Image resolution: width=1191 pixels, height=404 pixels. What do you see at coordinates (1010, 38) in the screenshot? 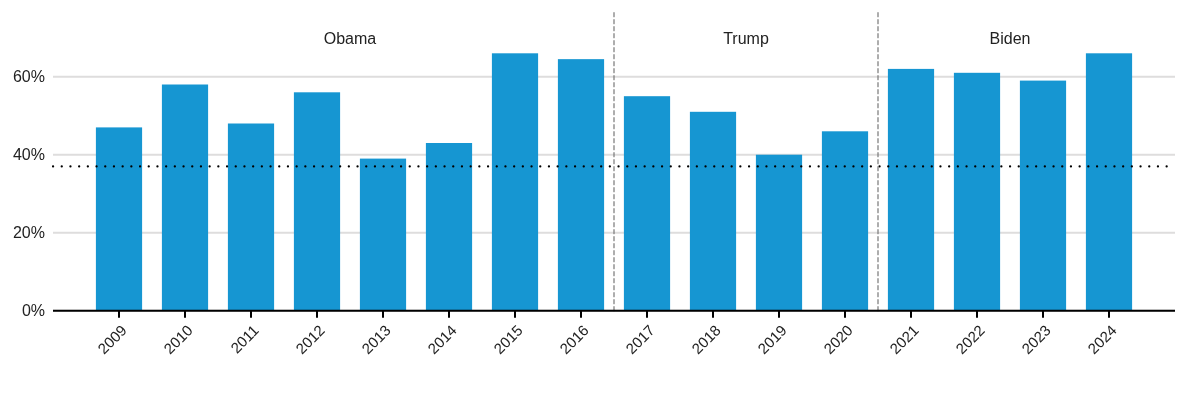
I see `annotation: Biden` at bounding box center [1010, 38].